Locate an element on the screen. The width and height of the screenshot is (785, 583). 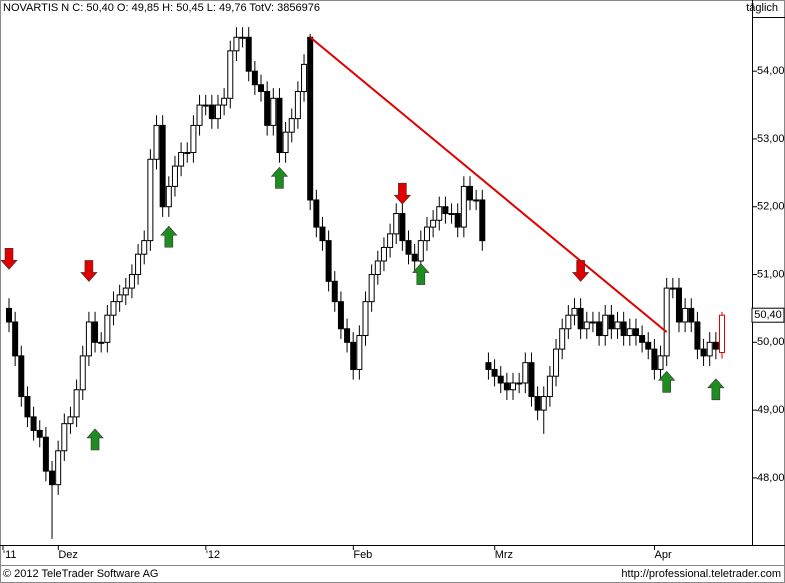
last-price-label: 50,40 is located at coordinates (768, 315).